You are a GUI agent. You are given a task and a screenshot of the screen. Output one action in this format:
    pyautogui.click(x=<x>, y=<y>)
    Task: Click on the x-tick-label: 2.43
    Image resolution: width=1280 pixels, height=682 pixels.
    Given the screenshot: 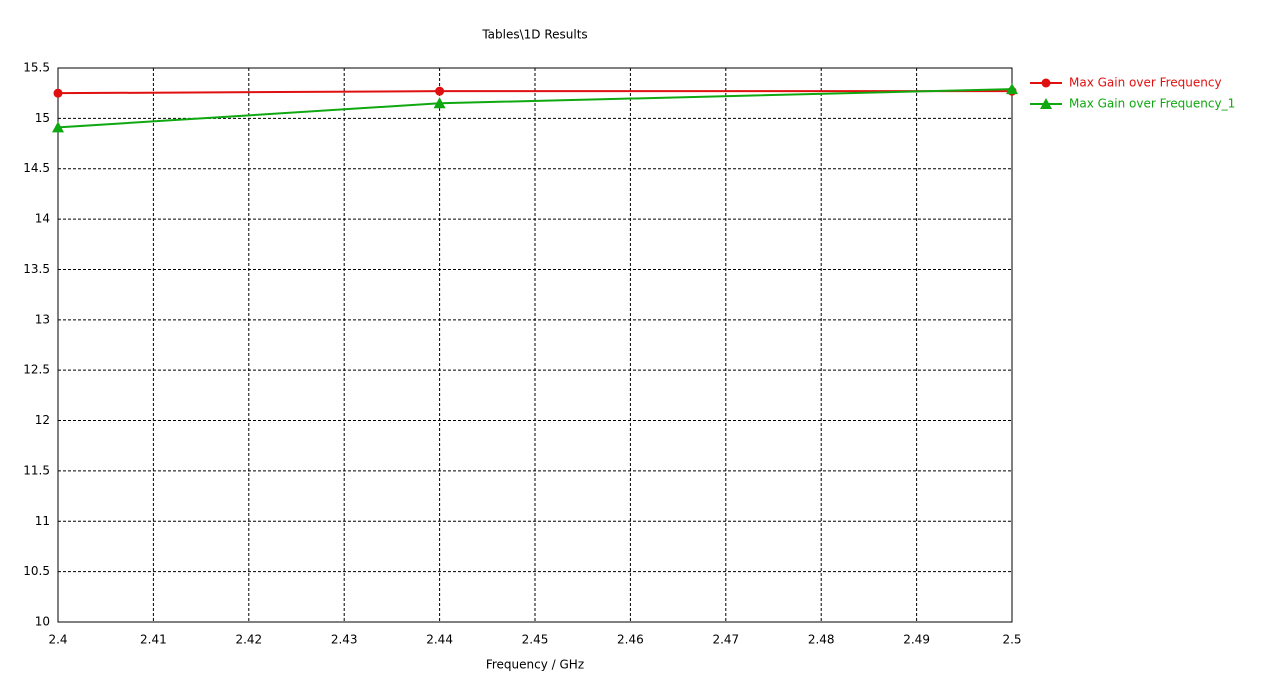 What is the action you would take?
    pyautogui.click(x=344, y=640)
    